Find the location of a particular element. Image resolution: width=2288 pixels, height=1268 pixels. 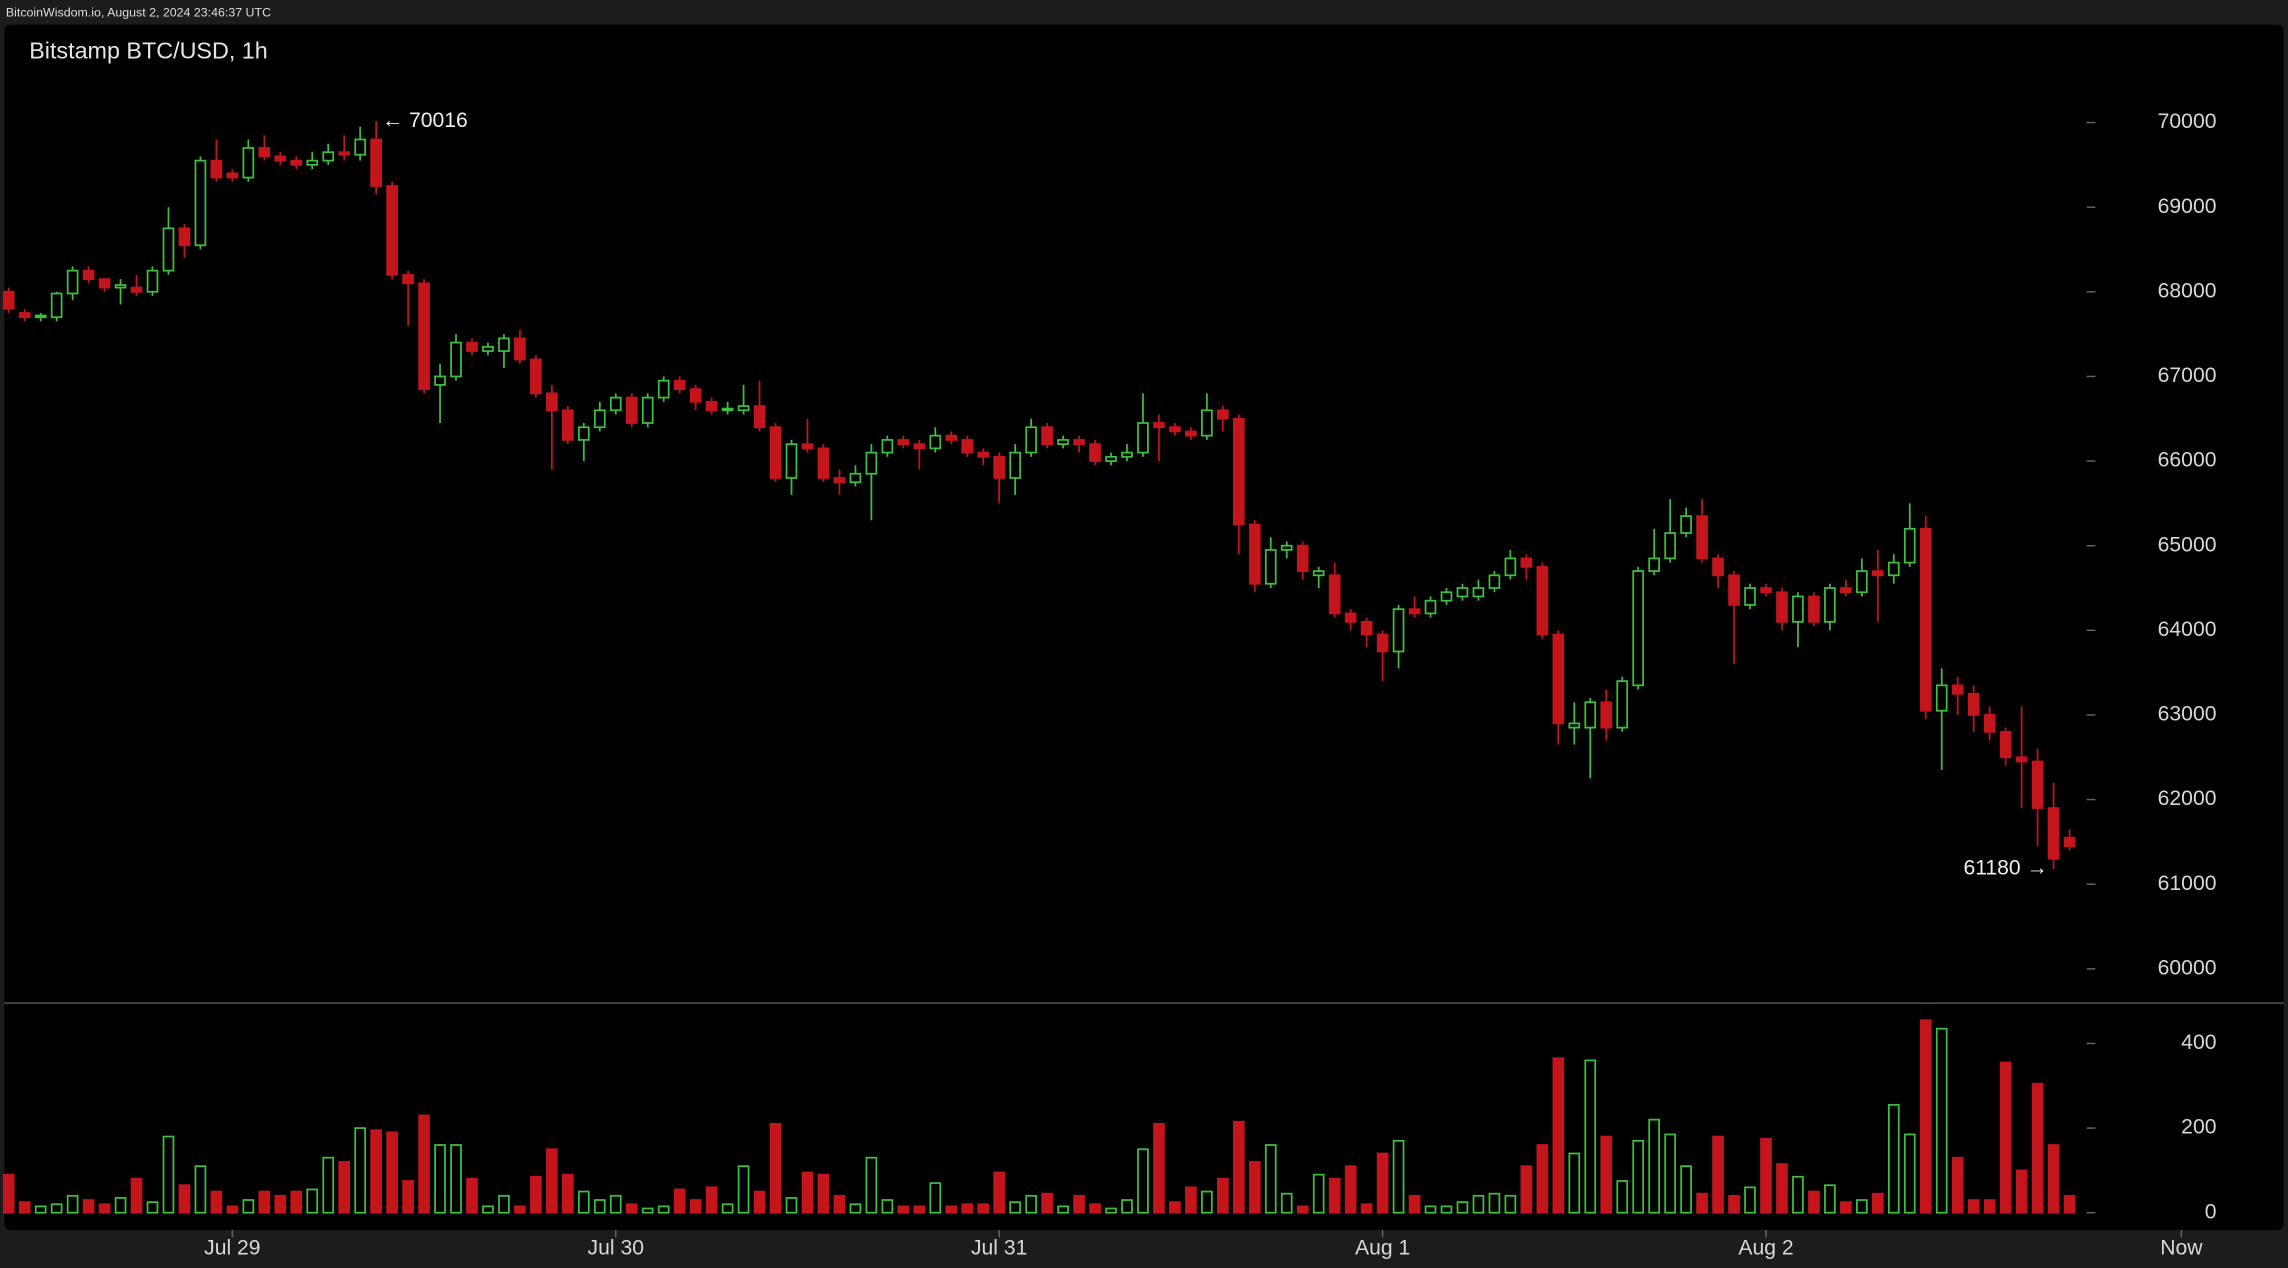

x-tick-label: Jul 29 is located at coordinates (232, 1248).